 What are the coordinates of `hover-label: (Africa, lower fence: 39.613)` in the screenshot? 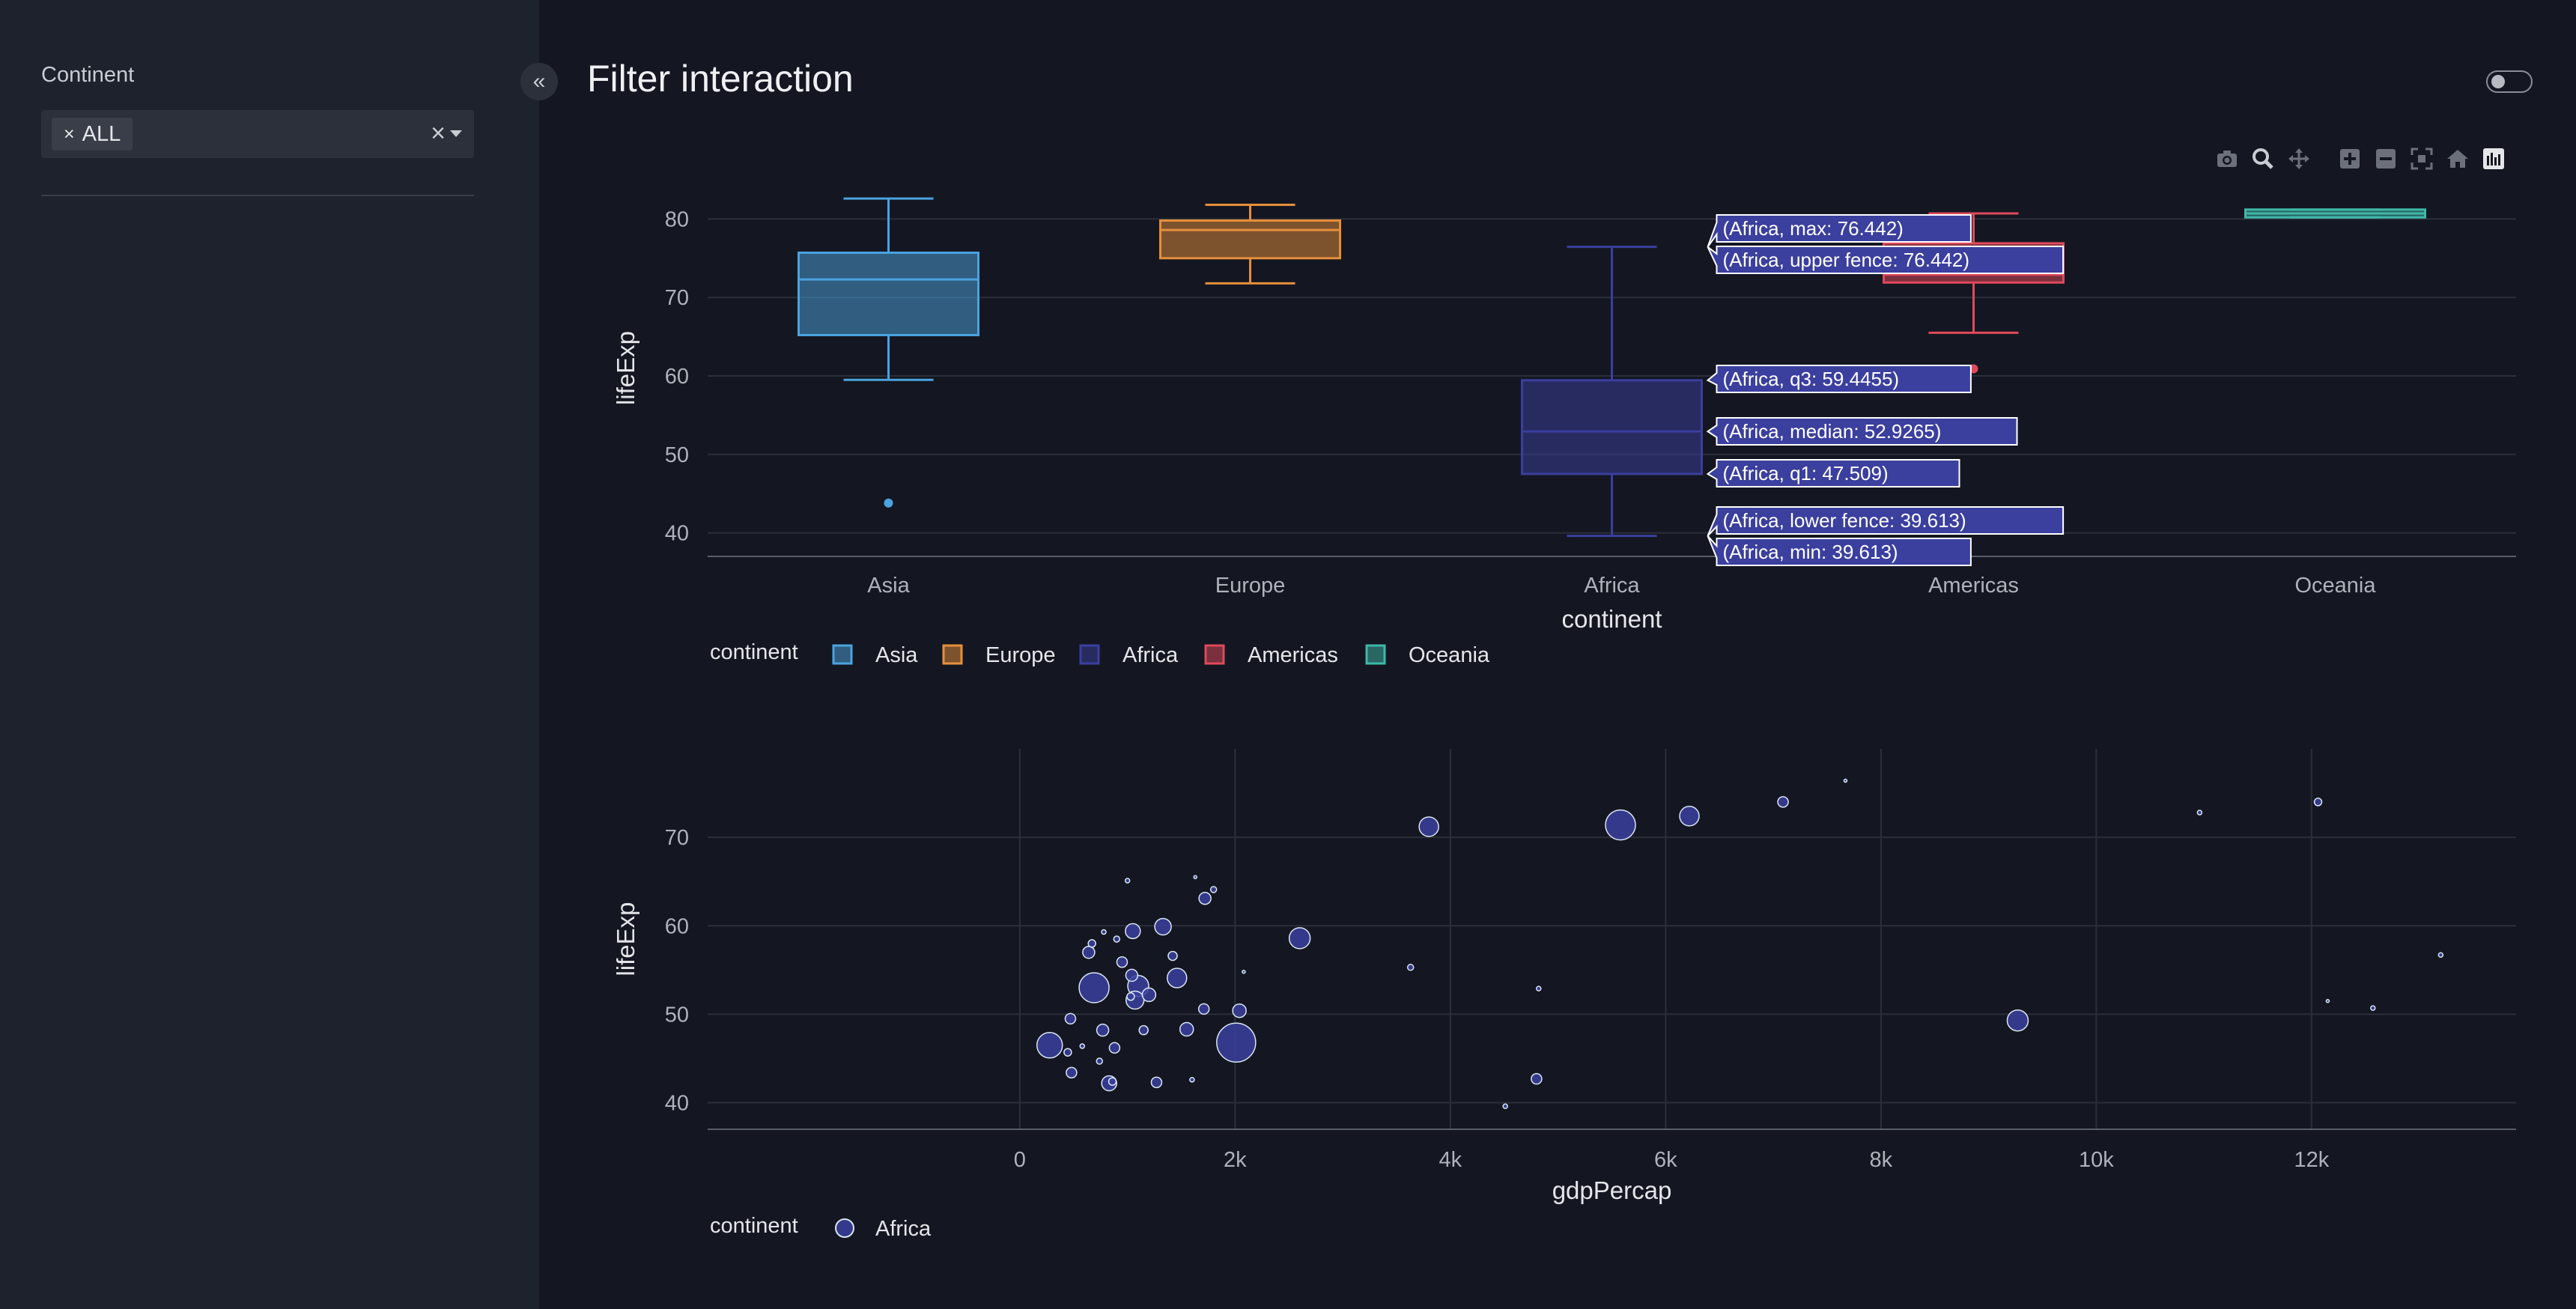 It's located at (1886, 521).